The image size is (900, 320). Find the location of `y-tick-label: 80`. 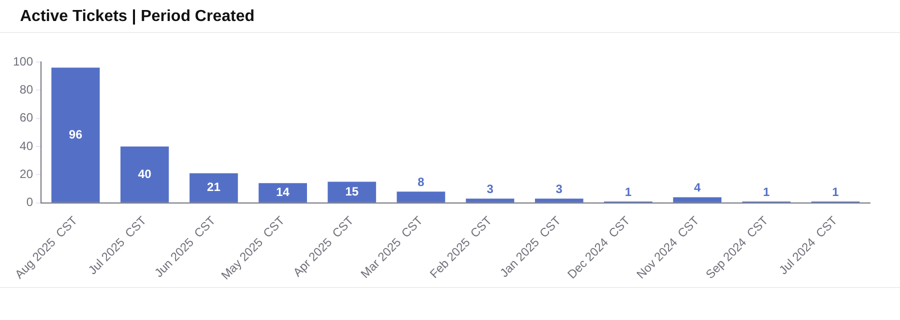

y-tick-label: 80 is located at coordinates (27, 89).